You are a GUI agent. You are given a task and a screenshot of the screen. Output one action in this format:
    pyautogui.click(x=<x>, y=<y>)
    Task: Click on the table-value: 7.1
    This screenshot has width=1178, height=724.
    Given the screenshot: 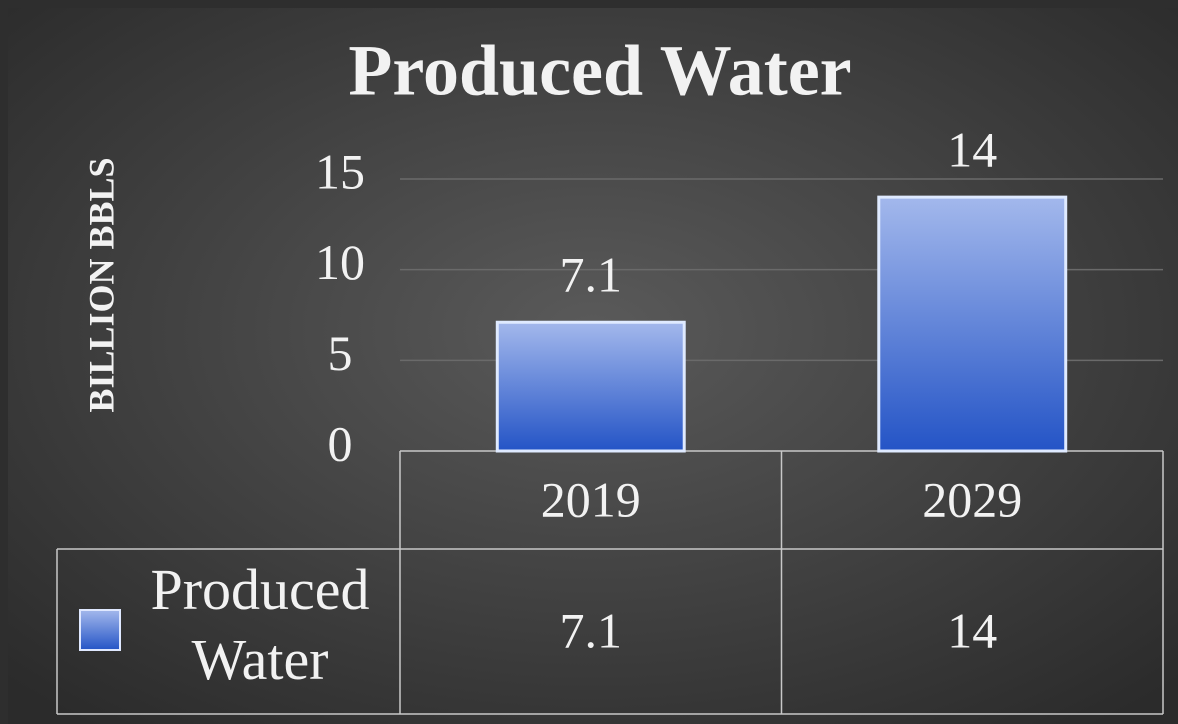 What is the action you would take?
    pyautogui.click(x=591, y=630)
    